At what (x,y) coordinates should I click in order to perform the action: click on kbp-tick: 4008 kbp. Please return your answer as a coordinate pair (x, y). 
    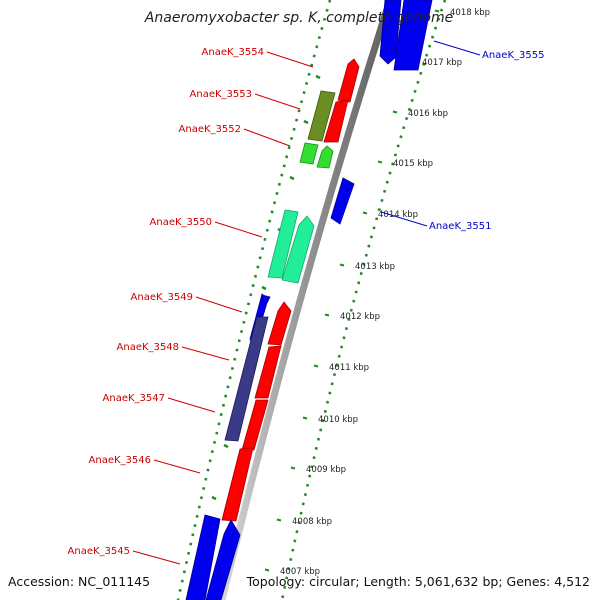
    Looking at the image, I should click on (304, 522).